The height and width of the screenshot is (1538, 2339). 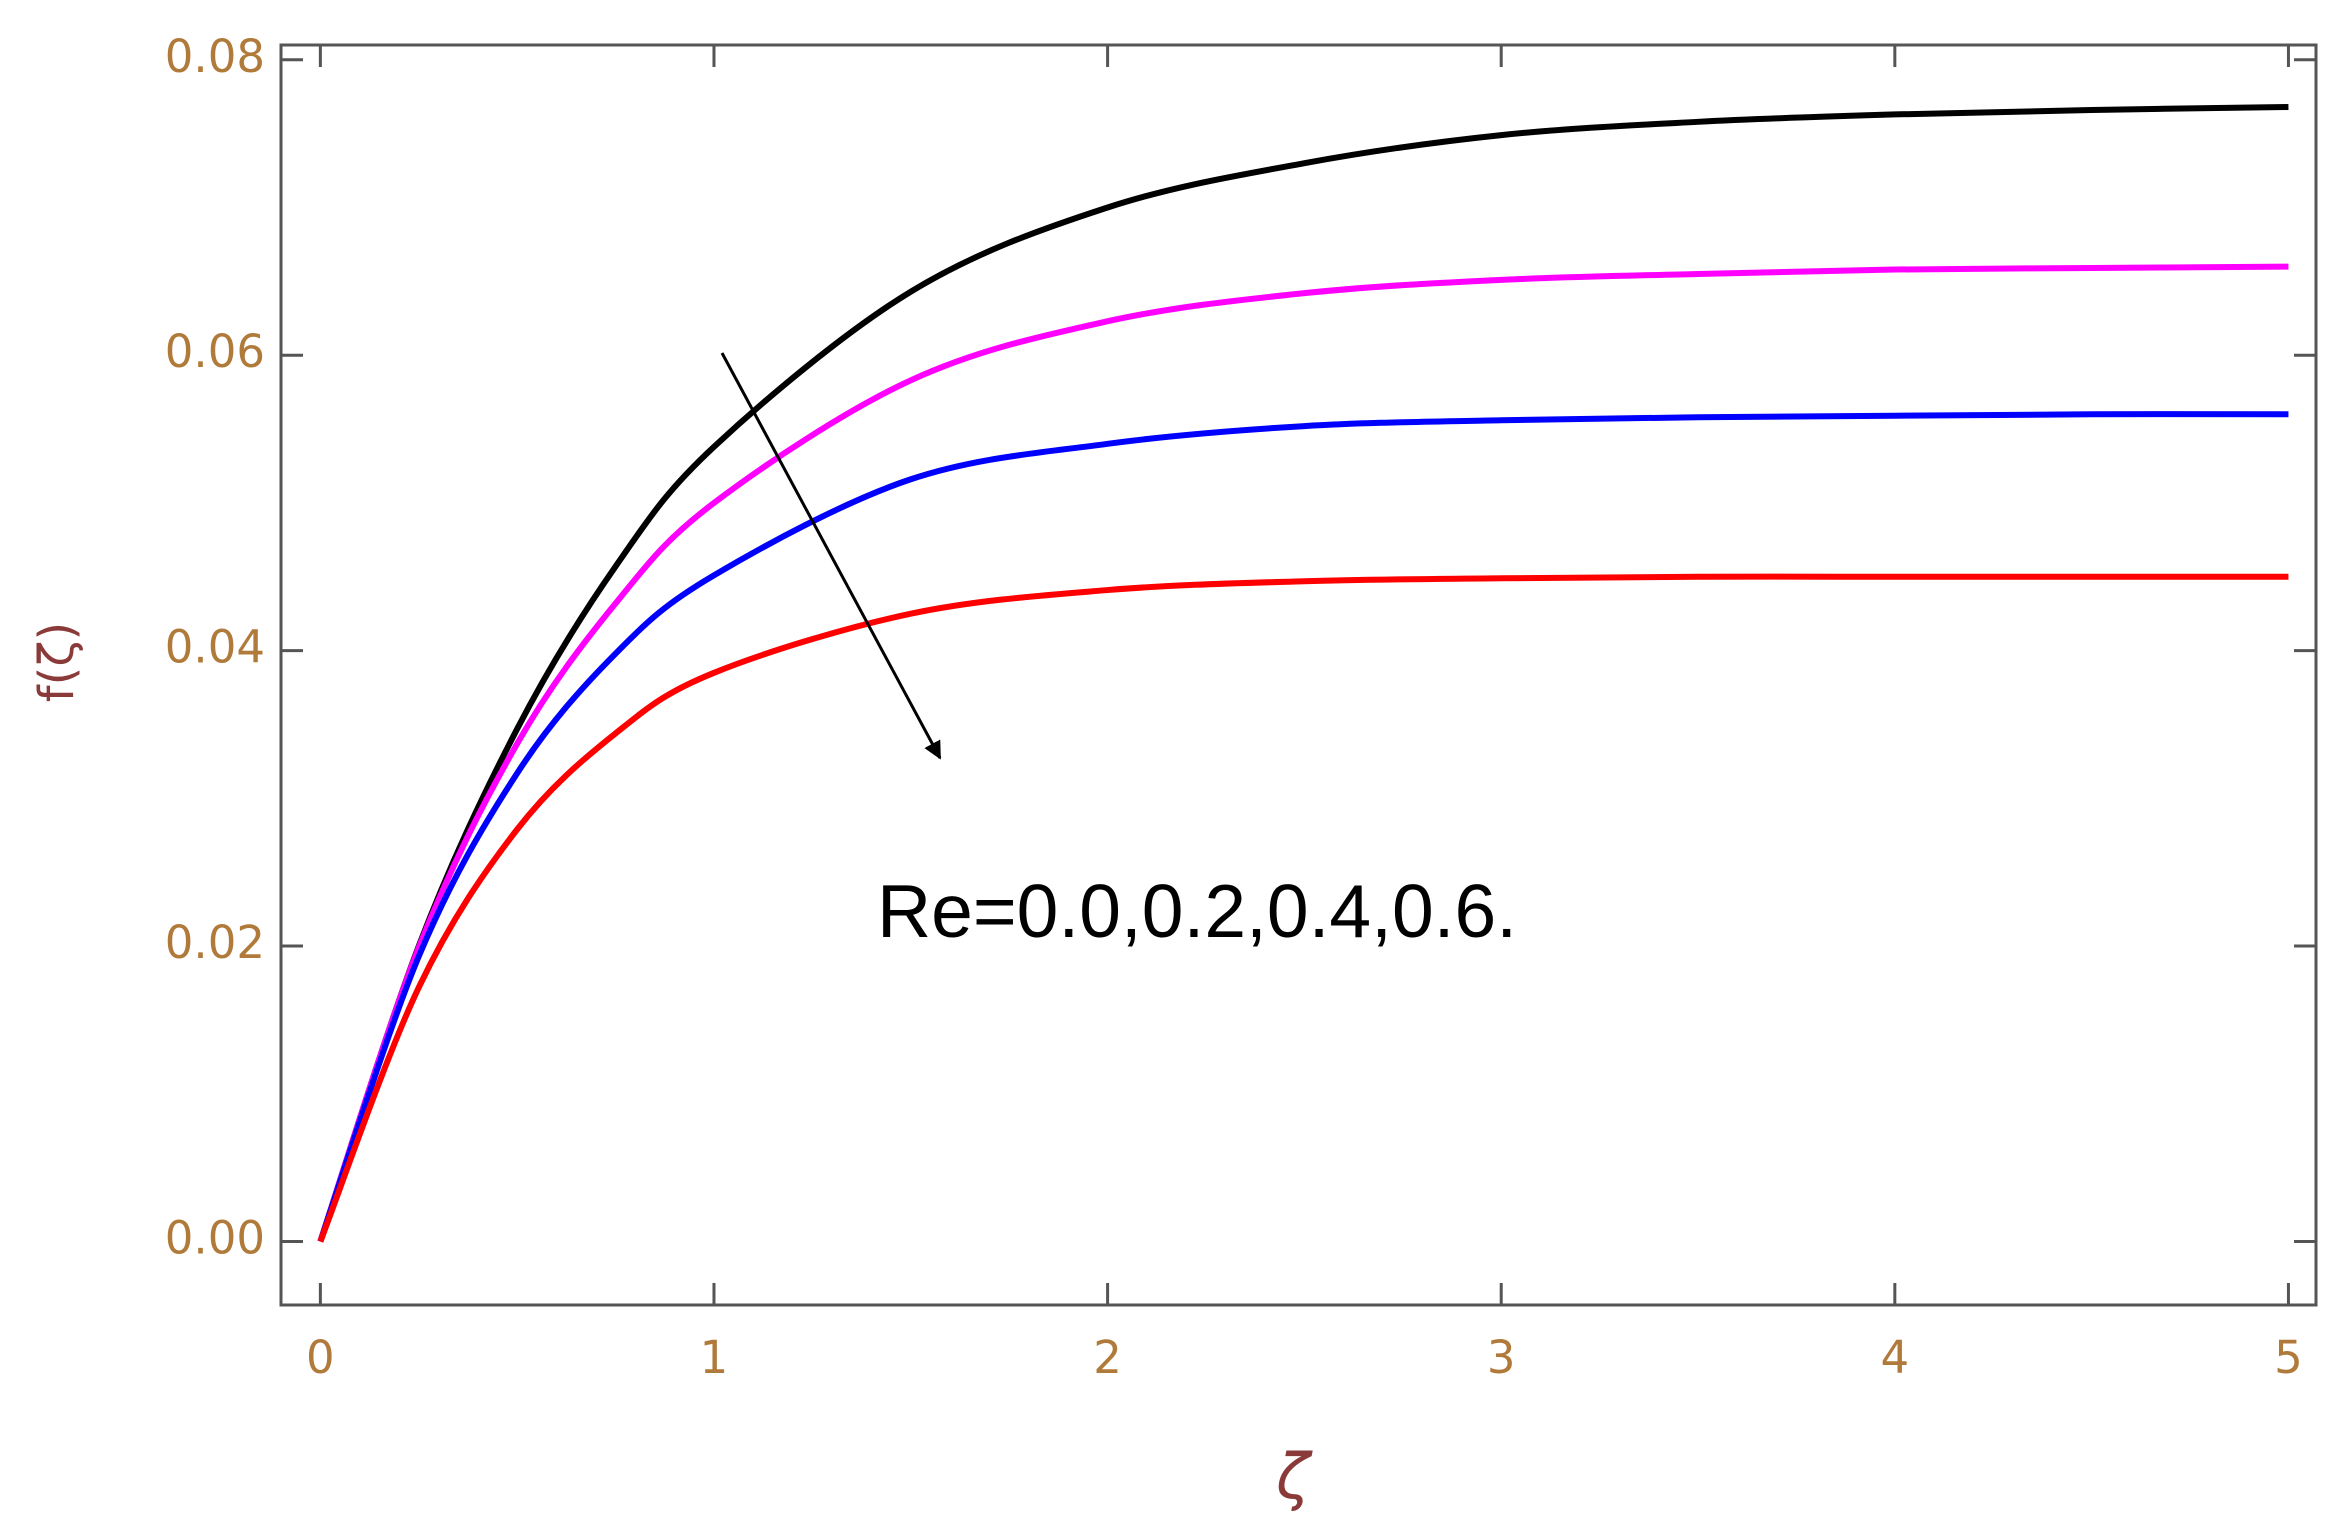 I want to click on y-tick-label: 0.06, so click(x=215, y=351).